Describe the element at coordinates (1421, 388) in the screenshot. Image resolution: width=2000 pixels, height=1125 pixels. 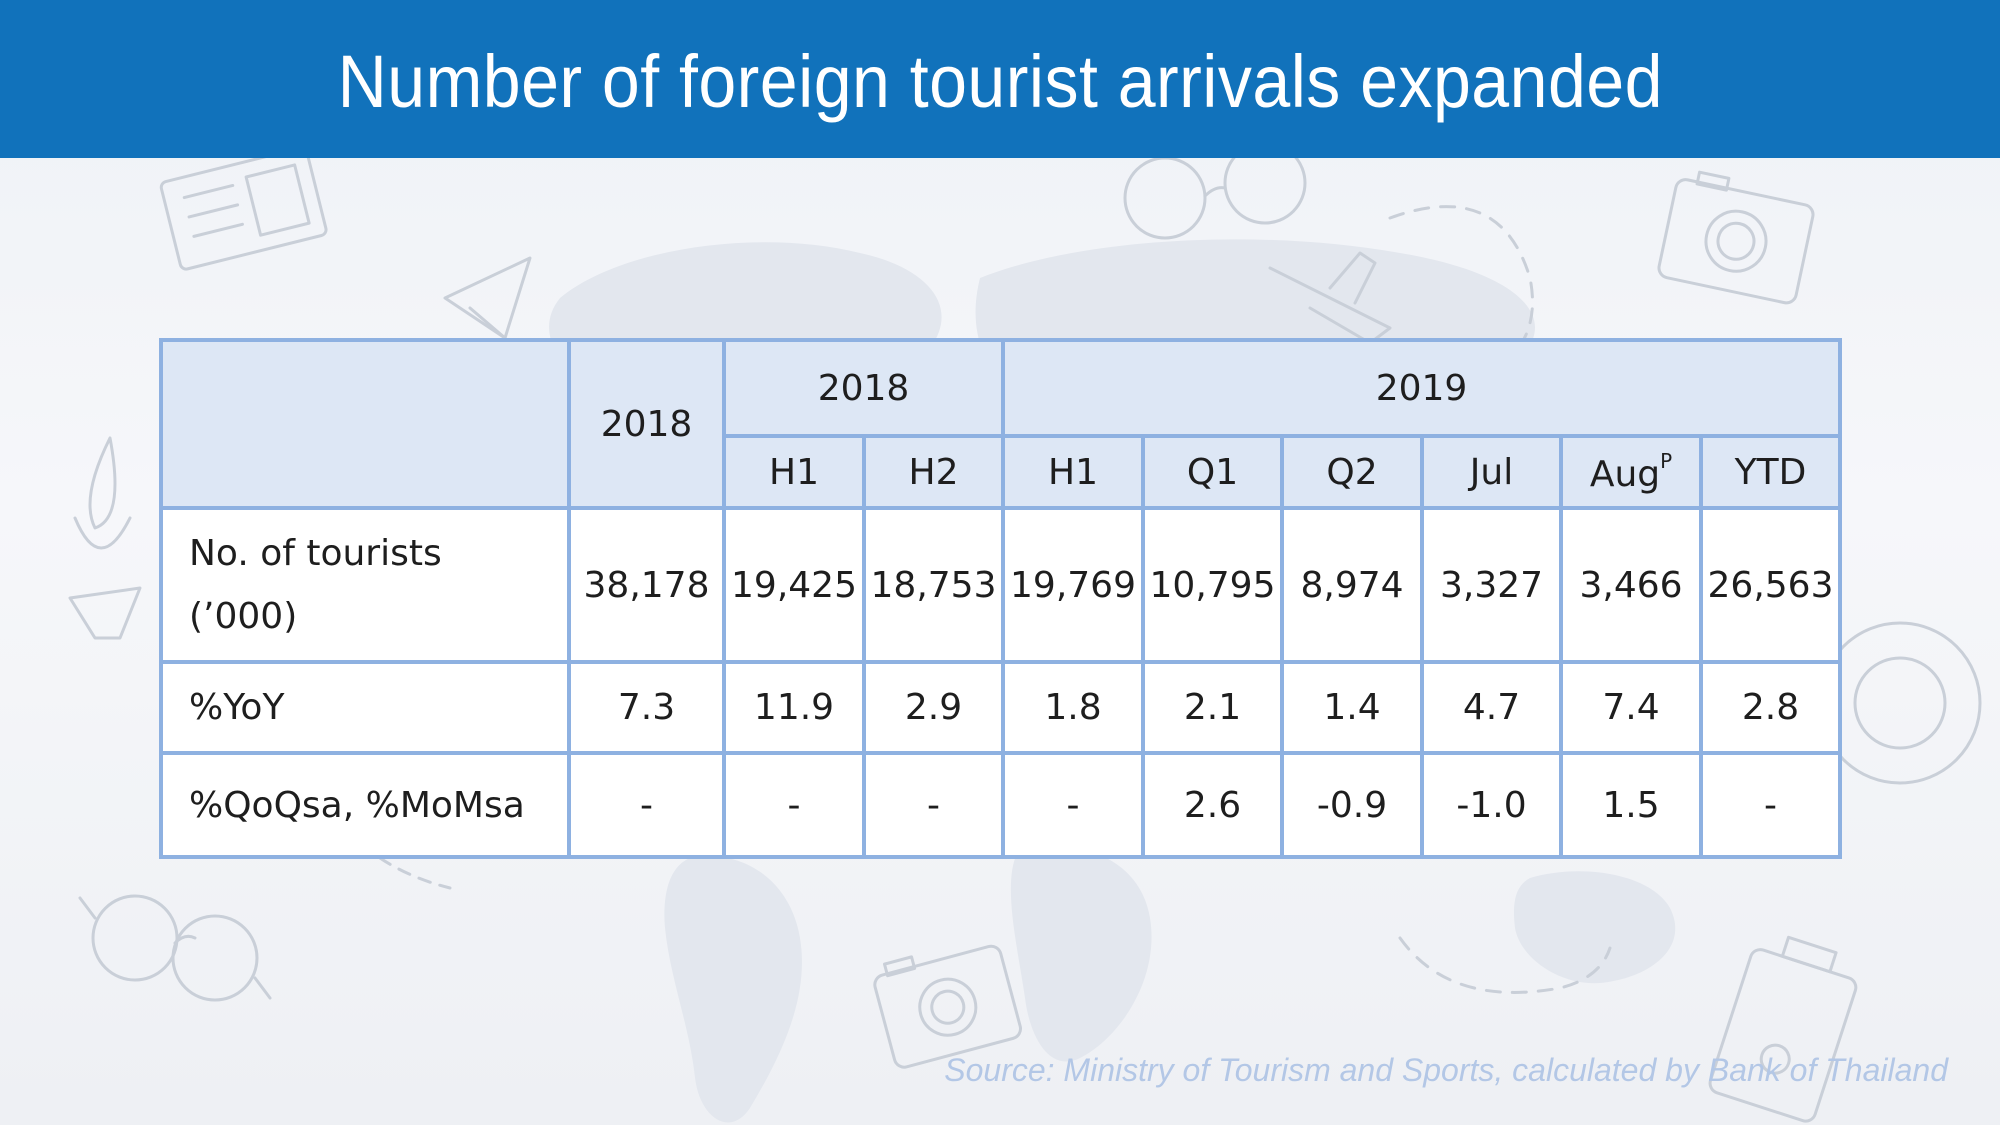
I see `header-group-2019: 2019` at that location.